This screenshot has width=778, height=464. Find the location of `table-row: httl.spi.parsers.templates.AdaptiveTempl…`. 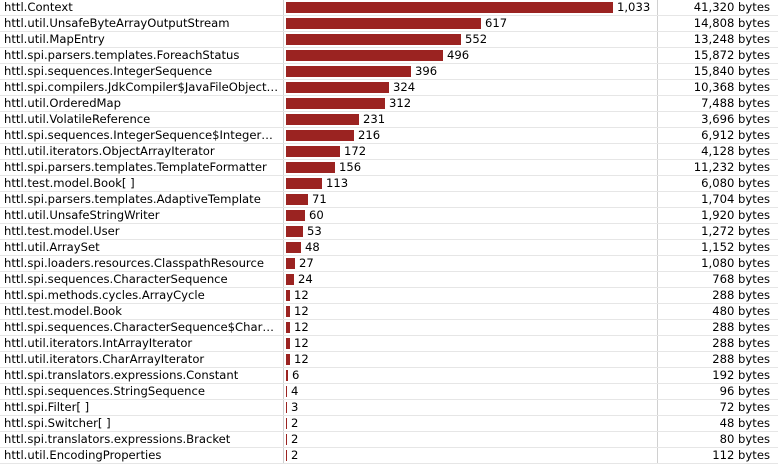

table-row: httl.spi.parsers.templates.AdaptiveTempl… is located at coordinates (389, 200).